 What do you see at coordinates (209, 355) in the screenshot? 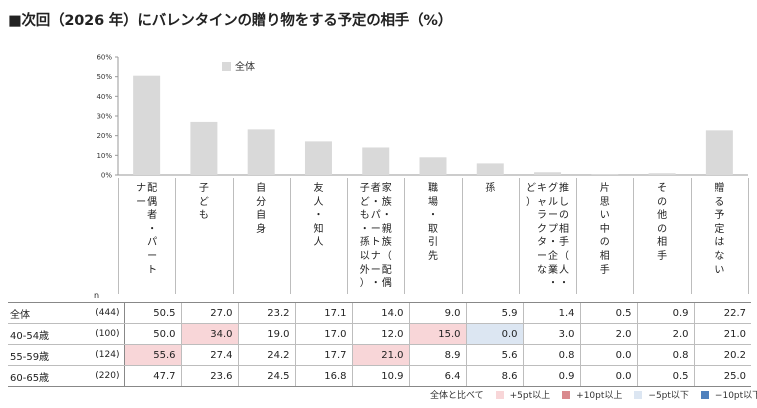
I see `table-cell: 27.4` at bounding box center [209, 355].